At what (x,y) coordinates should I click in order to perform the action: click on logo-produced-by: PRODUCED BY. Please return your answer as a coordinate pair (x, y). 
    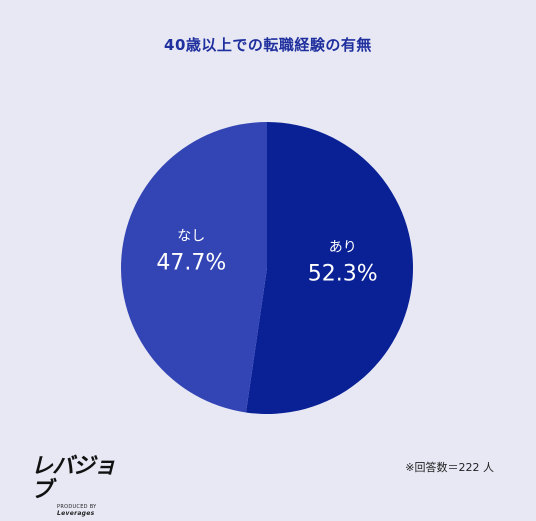
    Looking at the image, I should click on (77, 507).